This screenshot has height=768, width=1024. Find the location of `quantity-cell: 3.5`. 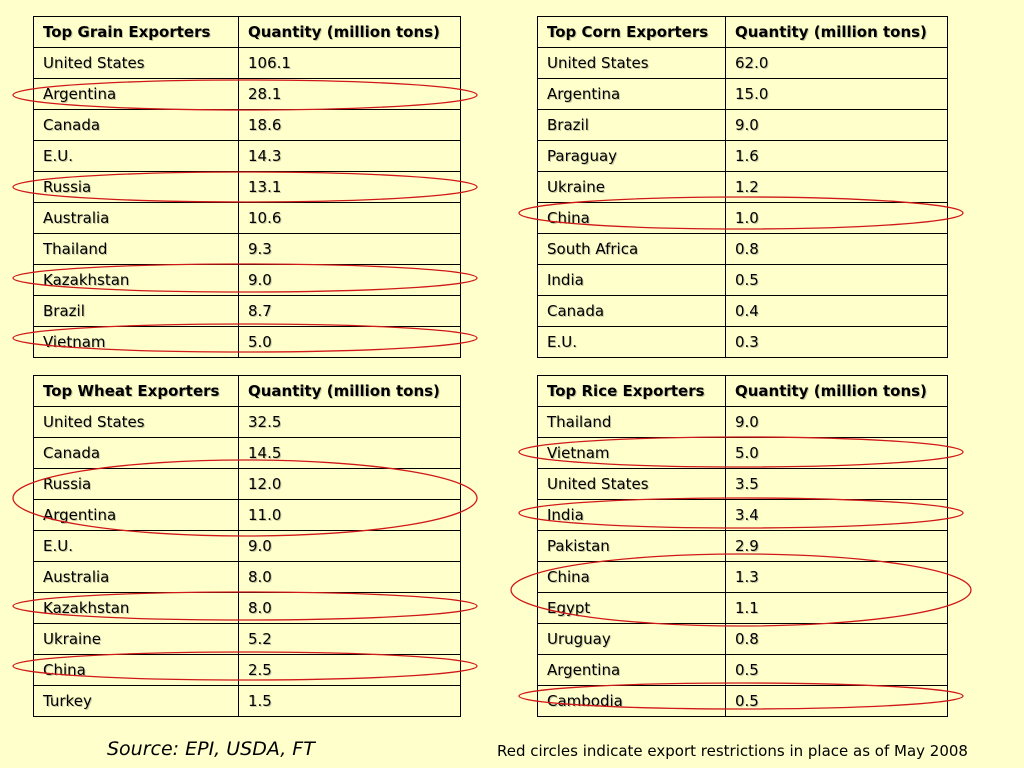

quantity-cell: 3.5 is located at coordinates (836, 484).